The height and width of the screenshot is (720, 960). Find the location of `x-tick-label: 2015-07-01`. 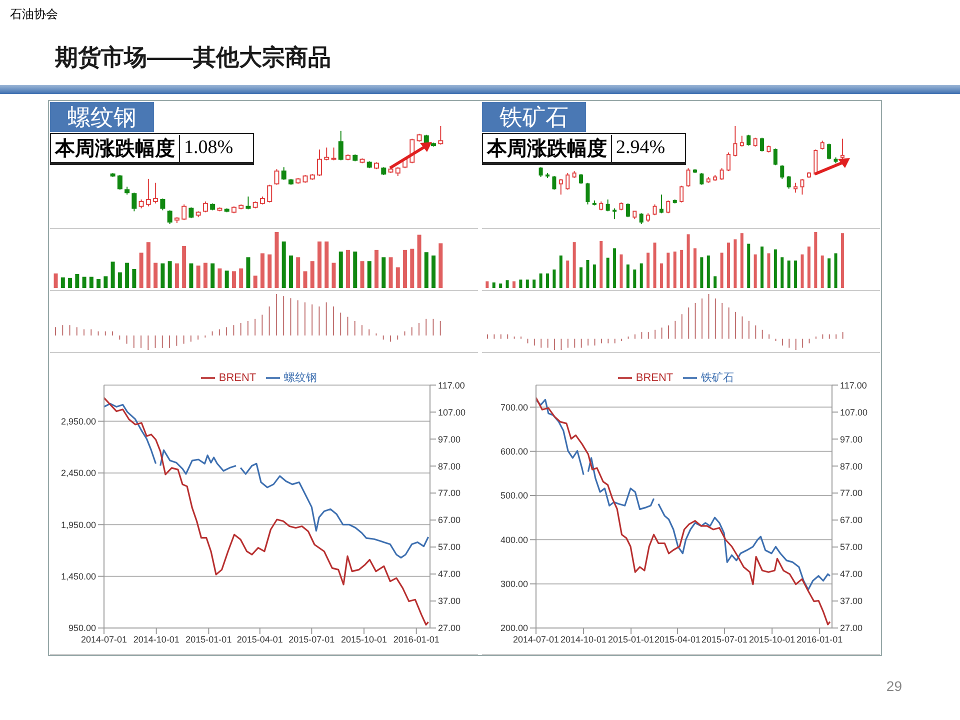

x-tick-label: 2015-07-01 is located at coordinates (311, 639).